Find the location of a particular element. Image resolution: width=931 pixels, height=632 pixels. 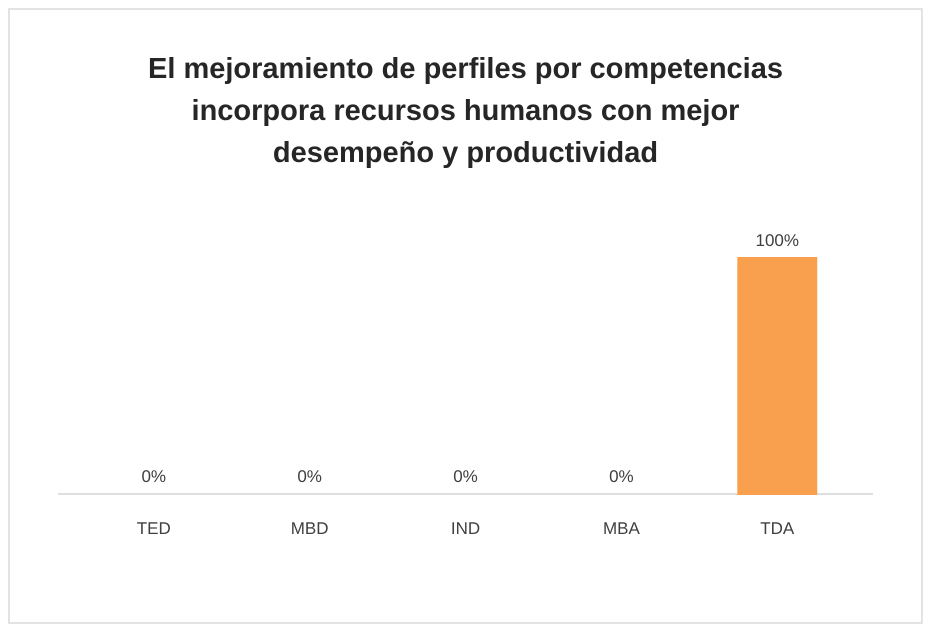

x-tick-label: MBD is located at coordinates (309, 528).